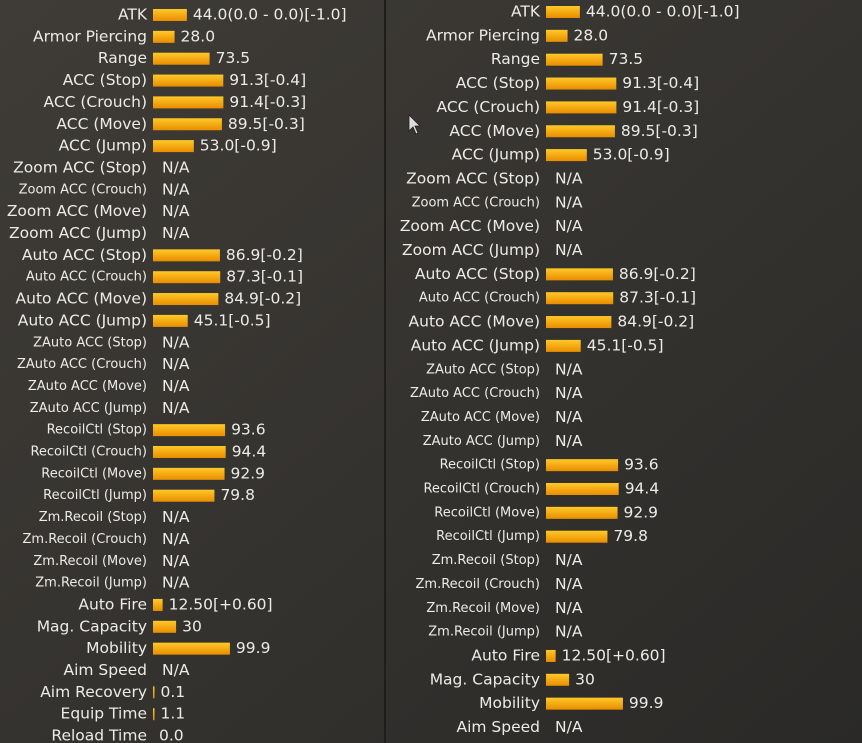  Describe the element at coordinates (248, 473) in the screenshot. I see `stat-value: 92.9` at that location.